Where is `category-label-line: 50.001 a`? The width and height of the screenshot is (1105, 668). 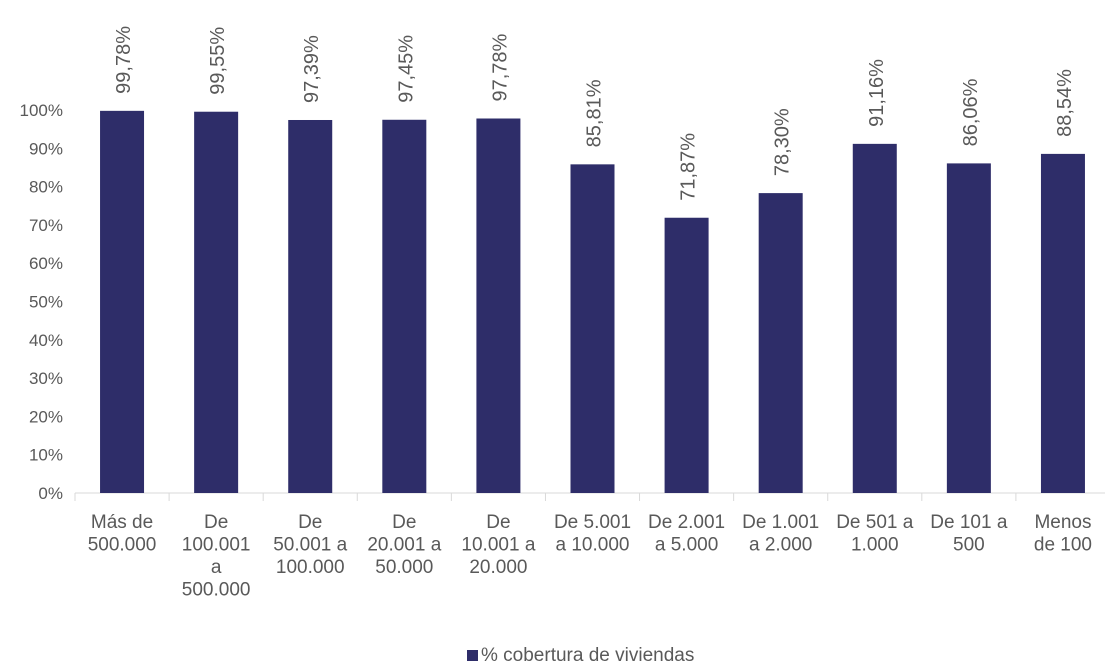
category-label-line: 50.001 a is located at coordinates (310, 545).